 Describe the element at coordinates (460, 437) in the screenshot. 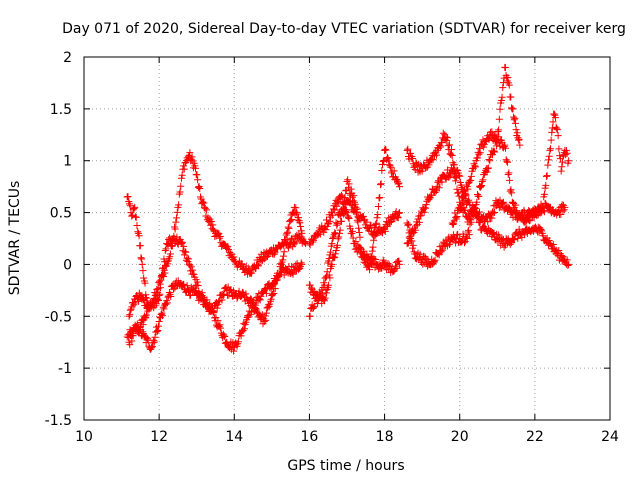

I see `x-tick-label: 20` at that location.